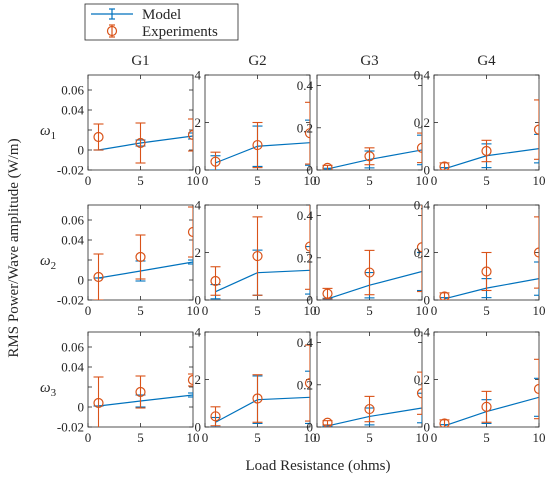 Image resolution: width=550 pixels, height=481 pixels. Describe the element at coordinates (161, 22) in the screenshot. I see `legend: Model Experiments` at that location.